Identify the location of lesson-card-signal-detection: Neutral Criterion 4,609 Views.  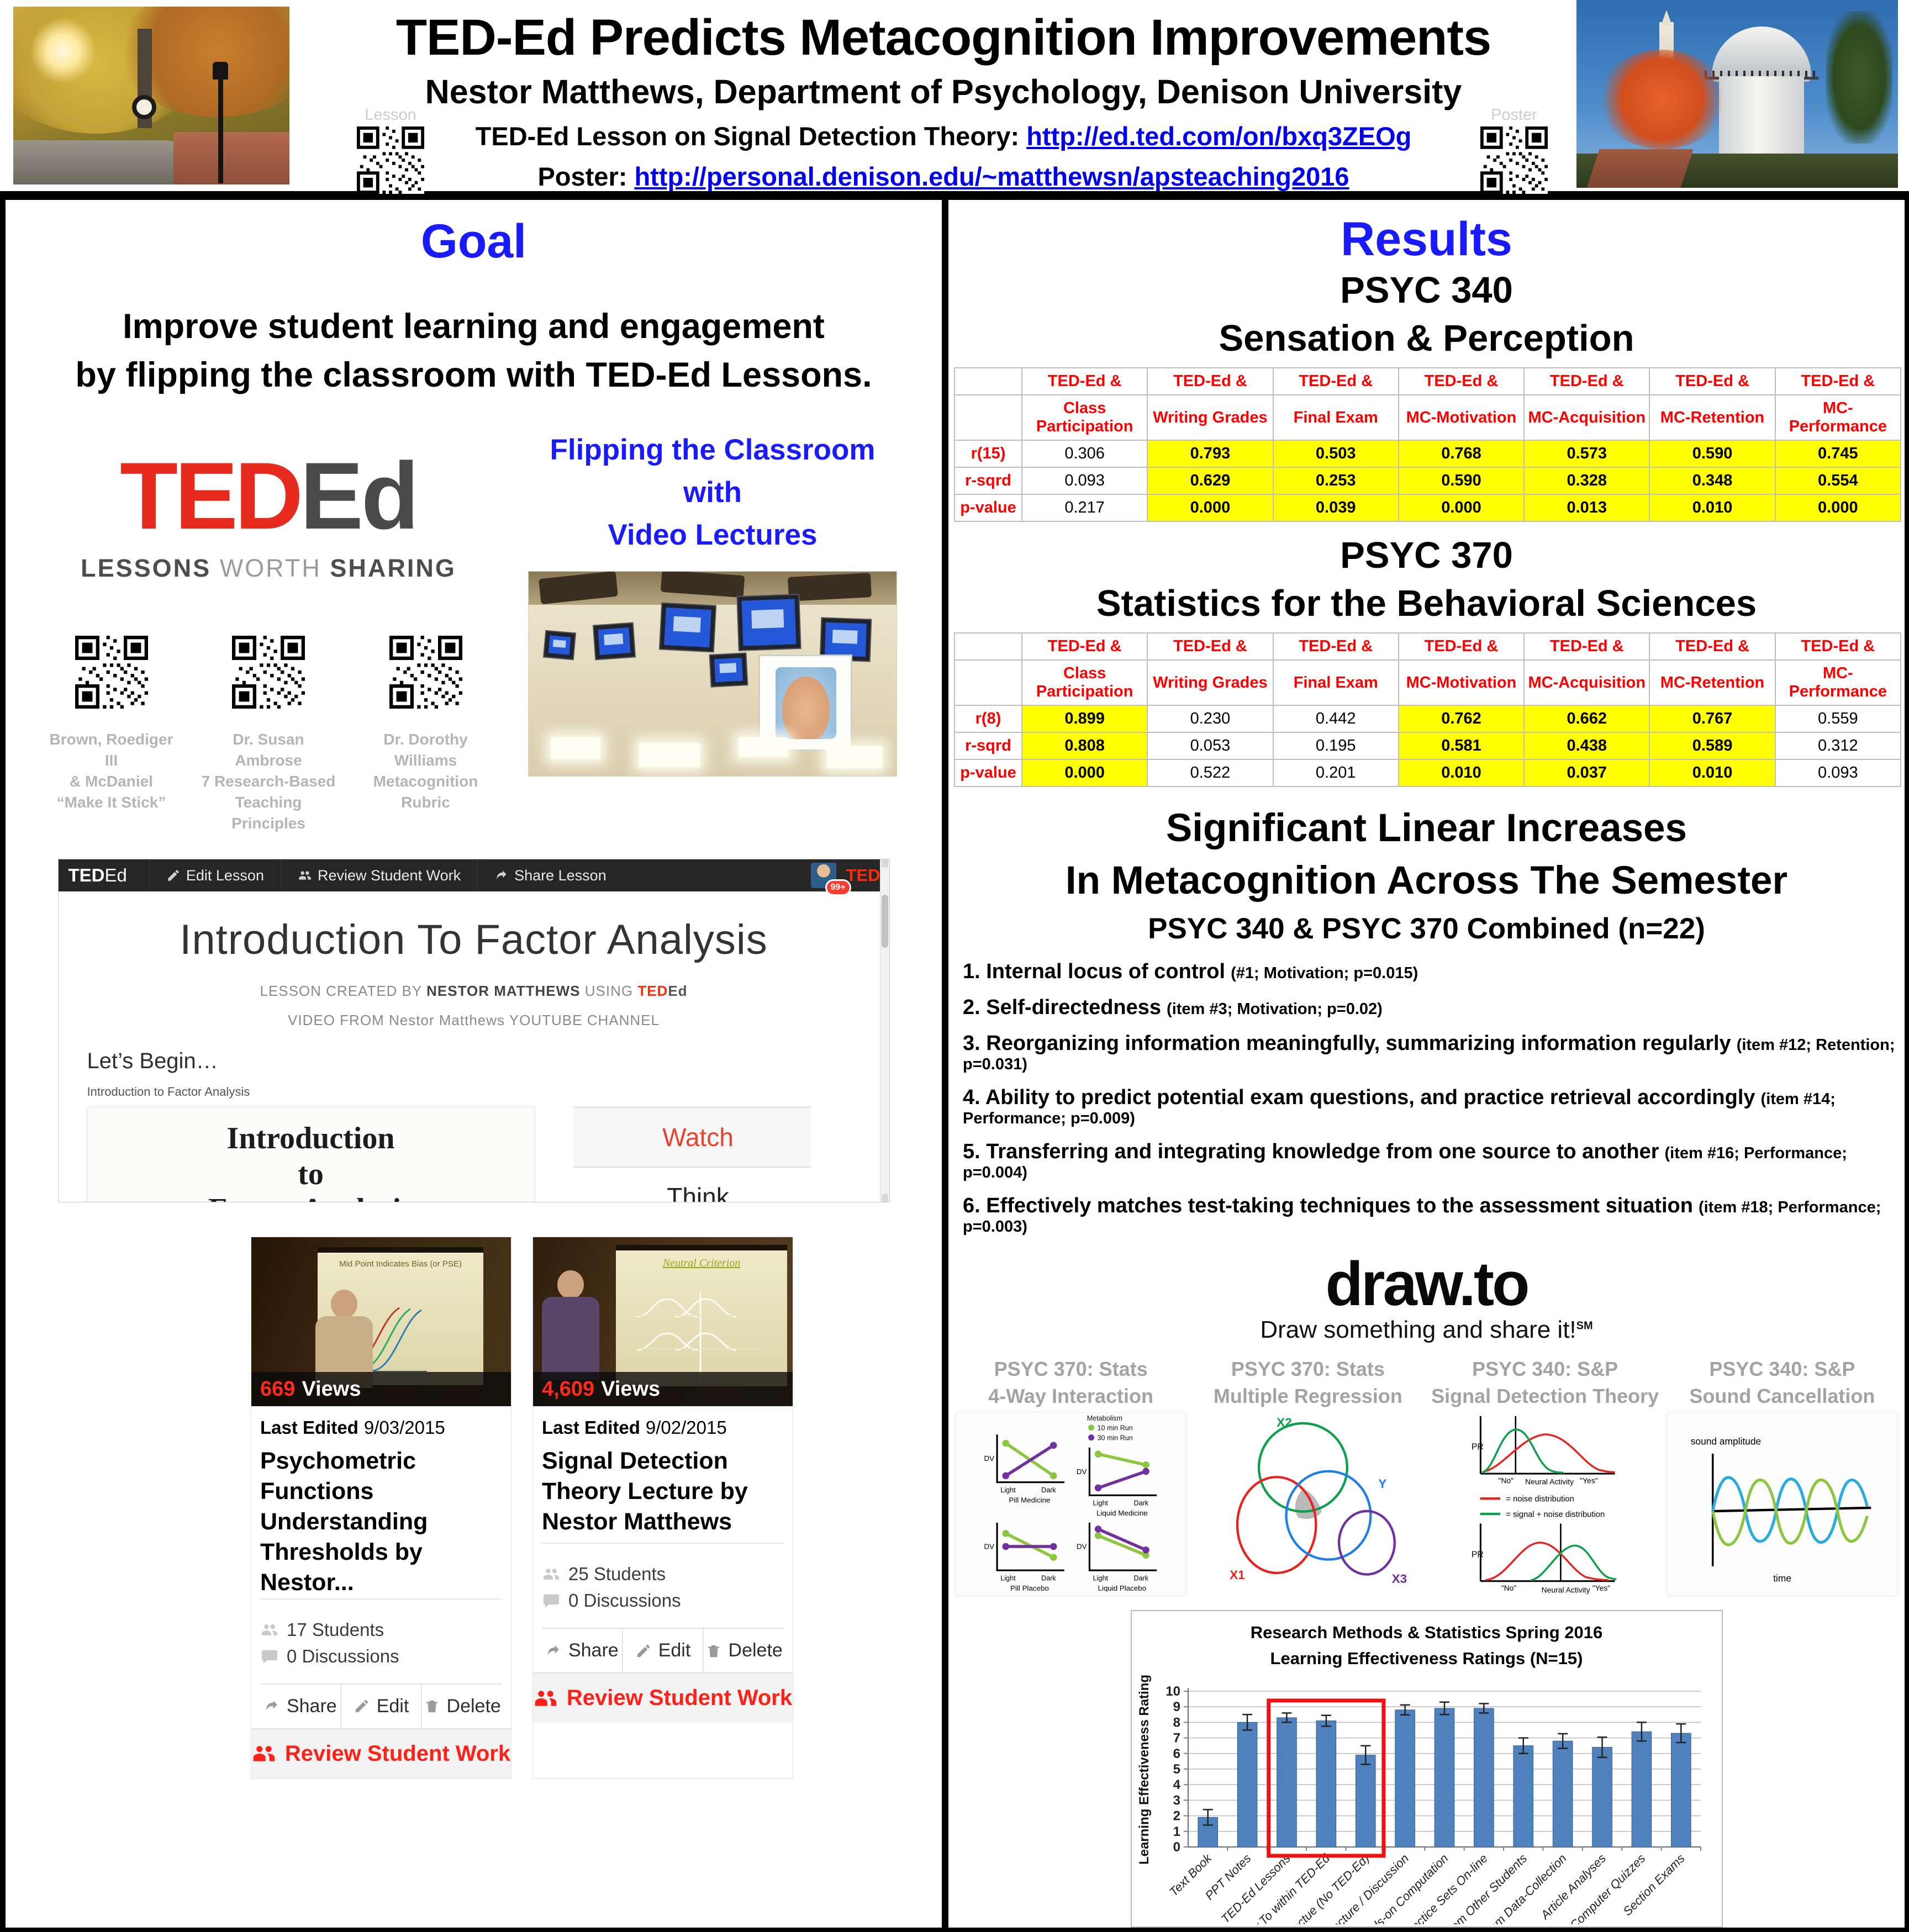
(663, 1508).